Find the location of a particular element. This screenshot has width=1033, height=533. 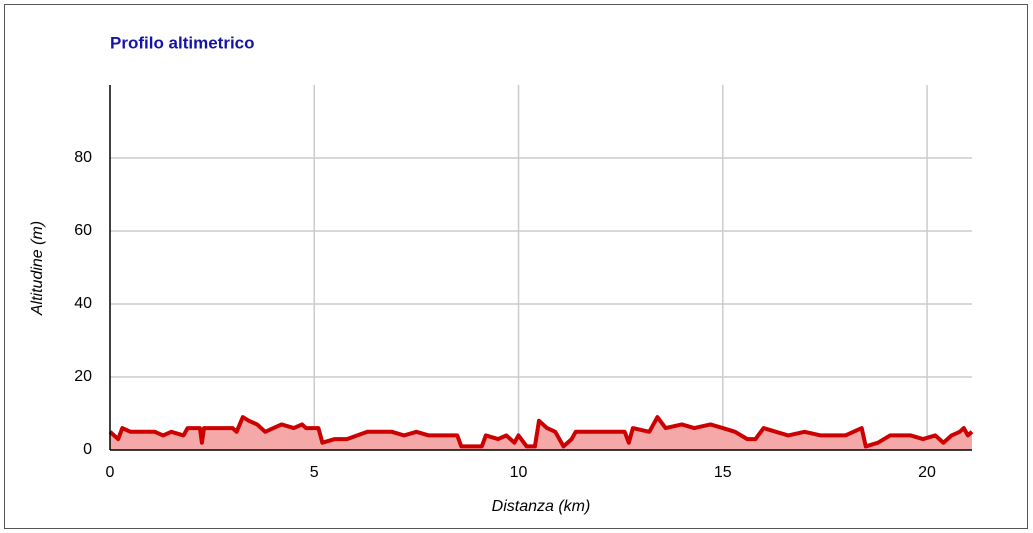

area-fill is located at coordinates (541, 433).